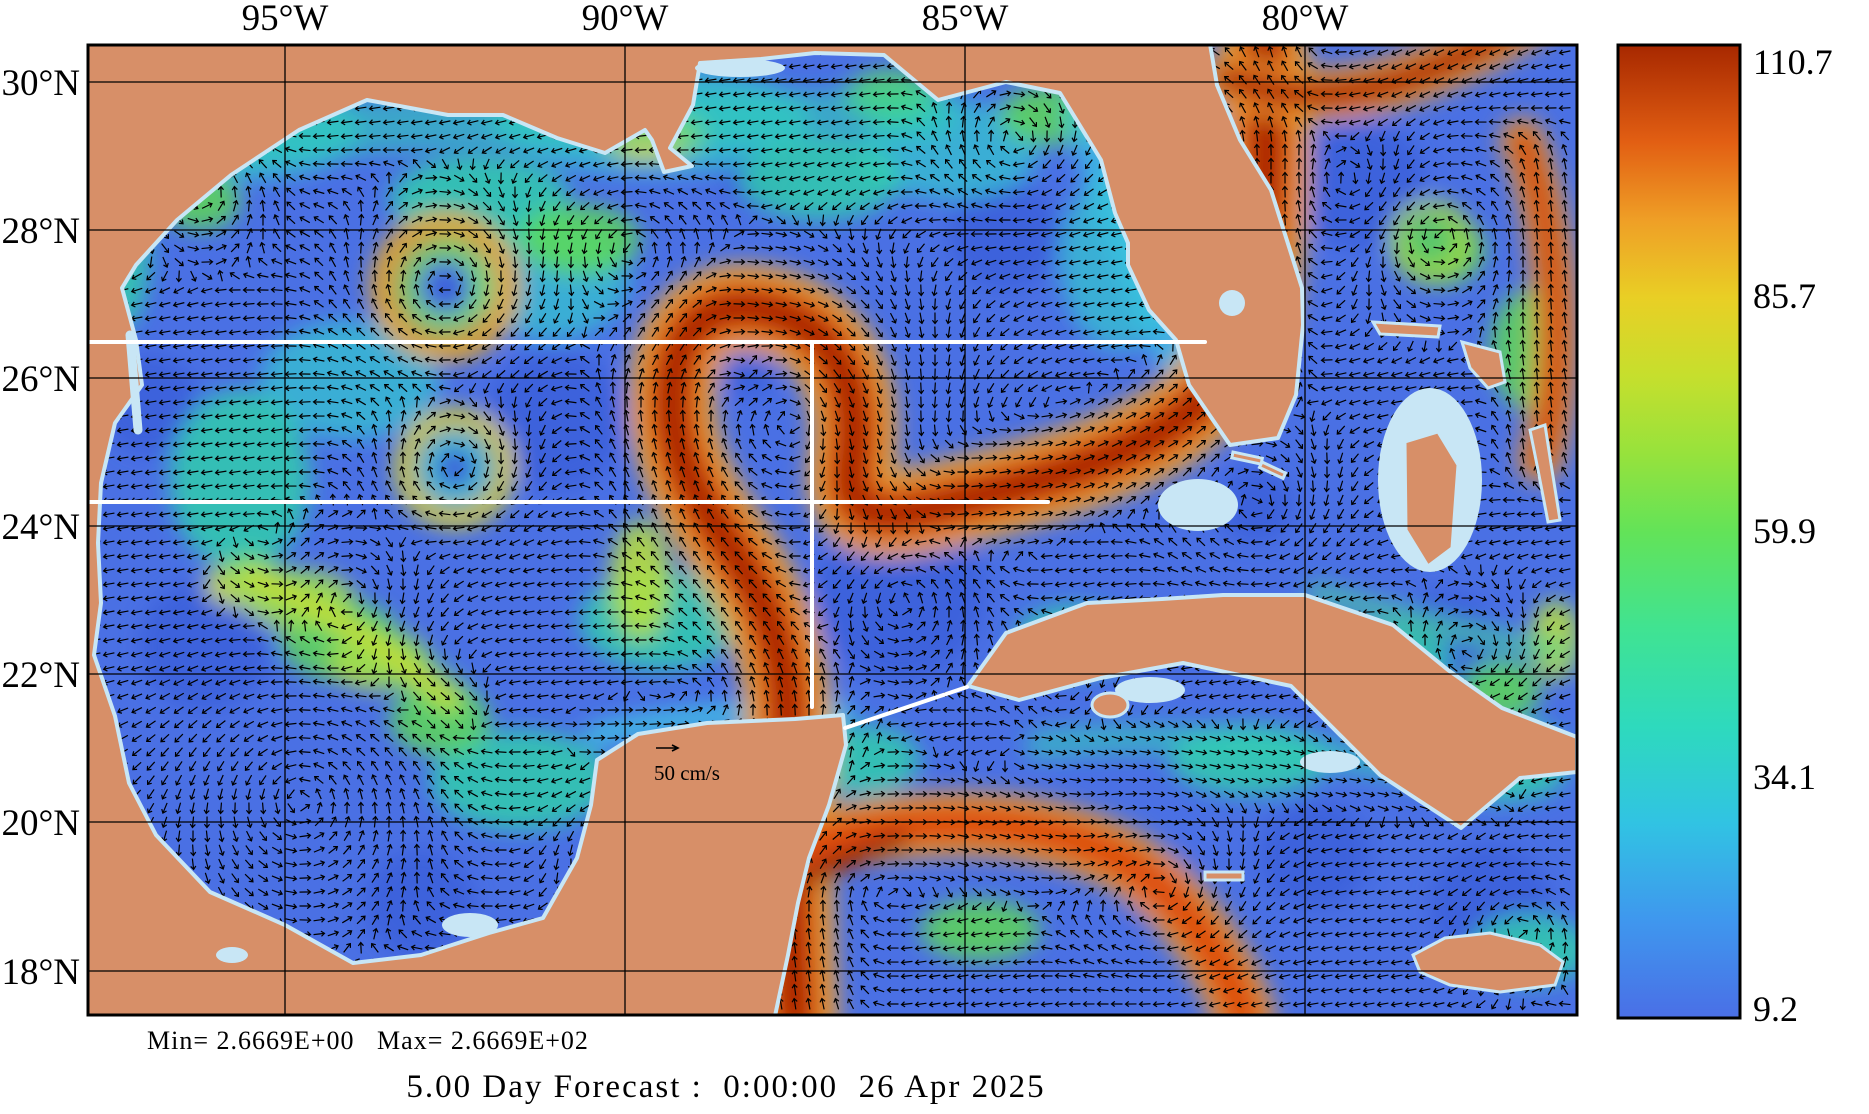 This screenshot has height=1114, width=1869. What do you see at coordinates (1224, 876) in the screenshot?
I see `land-grand-cayman` at bounding box center [1224, 876].